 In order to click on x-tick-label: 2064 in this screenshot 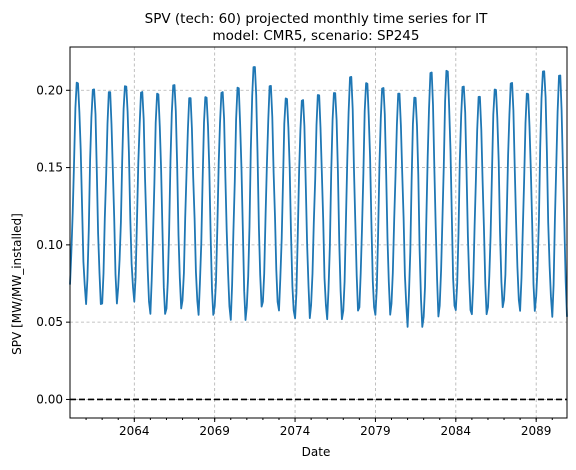, I will do `click(134, 431)`.